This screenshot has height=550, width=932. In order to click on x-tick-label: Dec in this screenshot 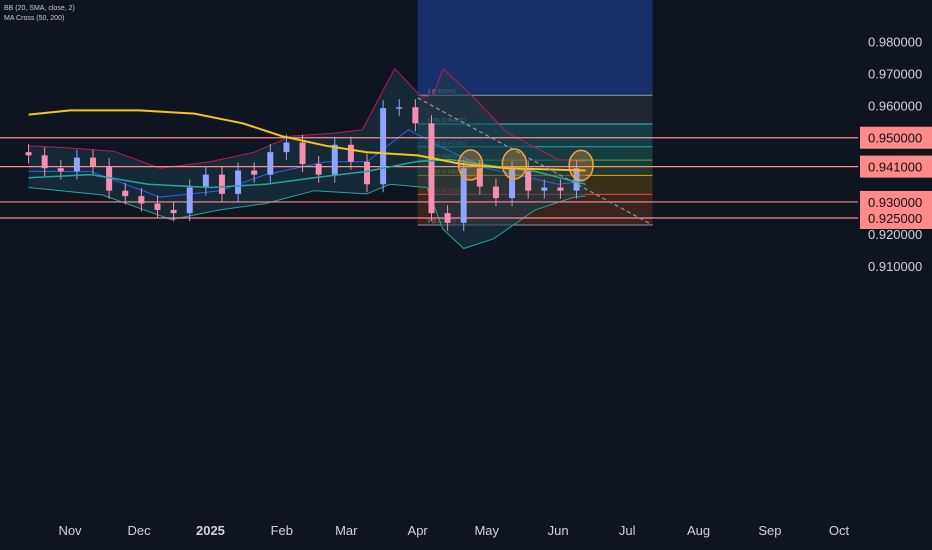, I will do `click(140, 530)`.